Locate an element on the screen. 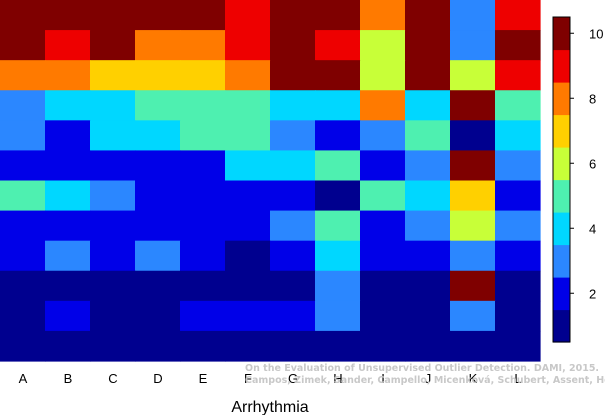  colorbar-frame is located at coordinates (561, 179).